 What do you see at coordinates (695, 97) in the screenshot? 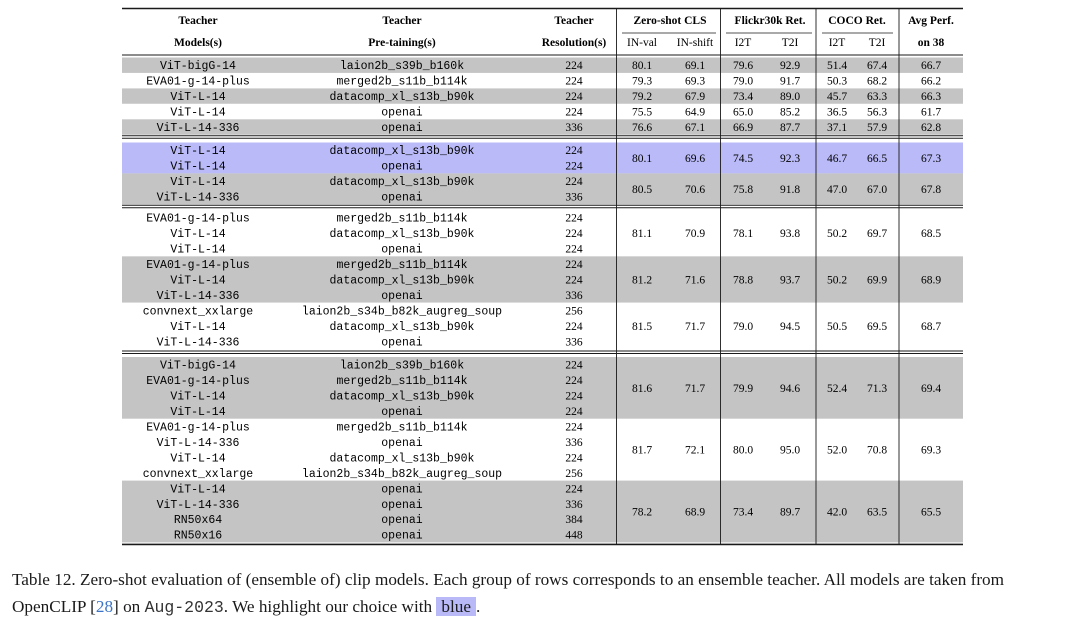
I see `metric-in-shift: 67.9` at bounding box center [695, 97].